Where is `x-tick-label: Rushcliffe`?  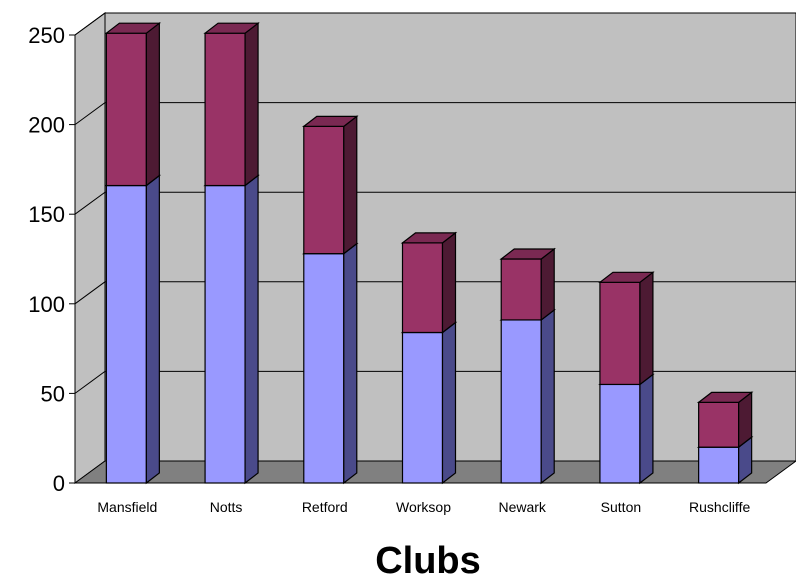
x-tick-label: Rushcliffe is located at coordinates (719, 507).